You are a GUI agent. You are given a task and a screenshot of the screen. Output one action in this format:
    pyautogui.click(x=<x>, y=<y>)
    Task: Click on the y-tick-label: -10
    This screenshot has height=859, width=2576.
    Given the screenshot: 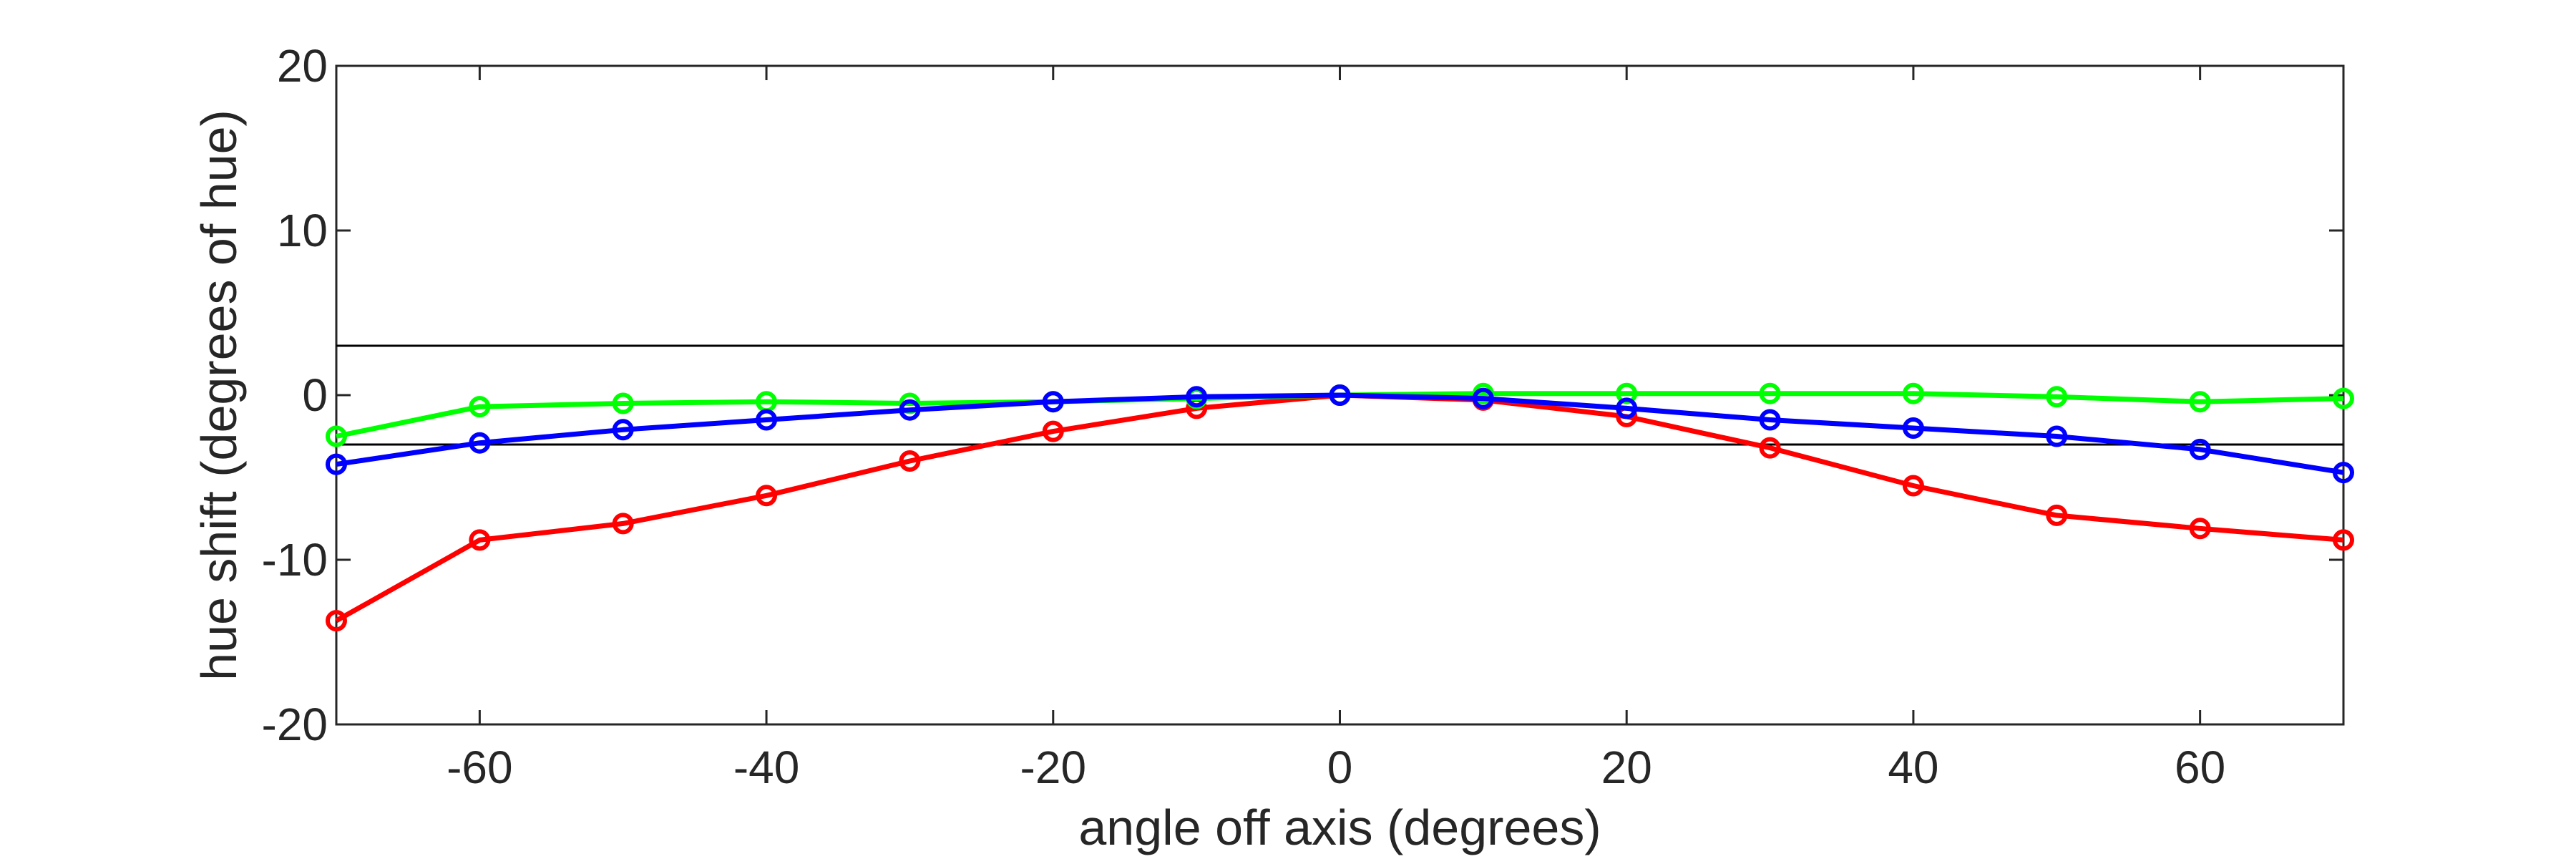 What is the action you would take?
    pyautogui.click(x=295, y=560)
    